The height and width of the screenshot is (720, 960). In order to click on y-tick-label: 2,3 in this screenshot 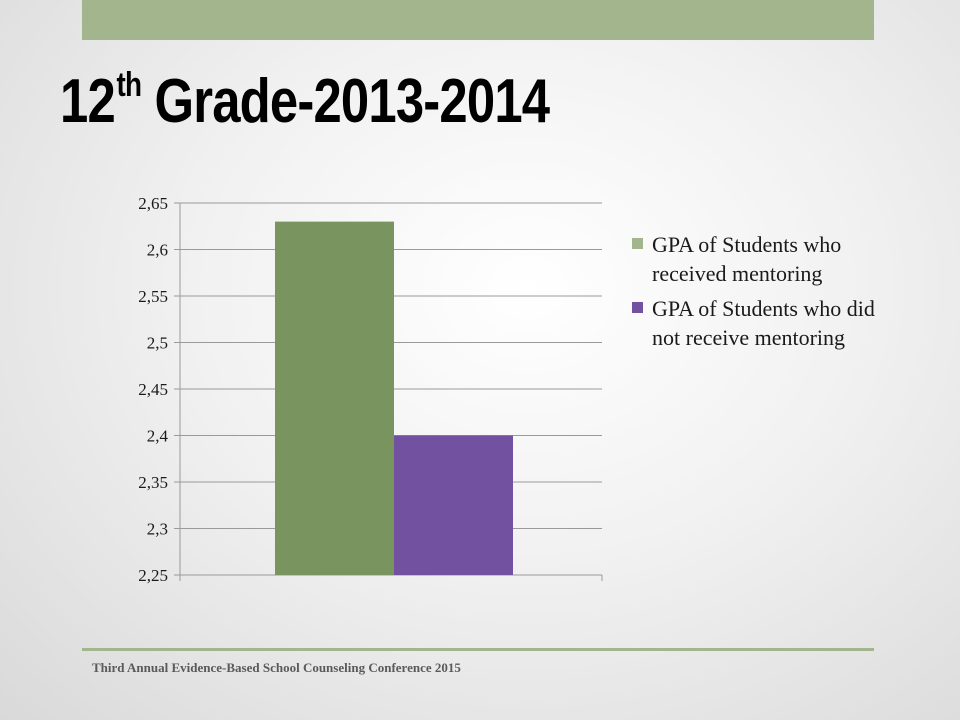, I will do `click(157, 529)`.